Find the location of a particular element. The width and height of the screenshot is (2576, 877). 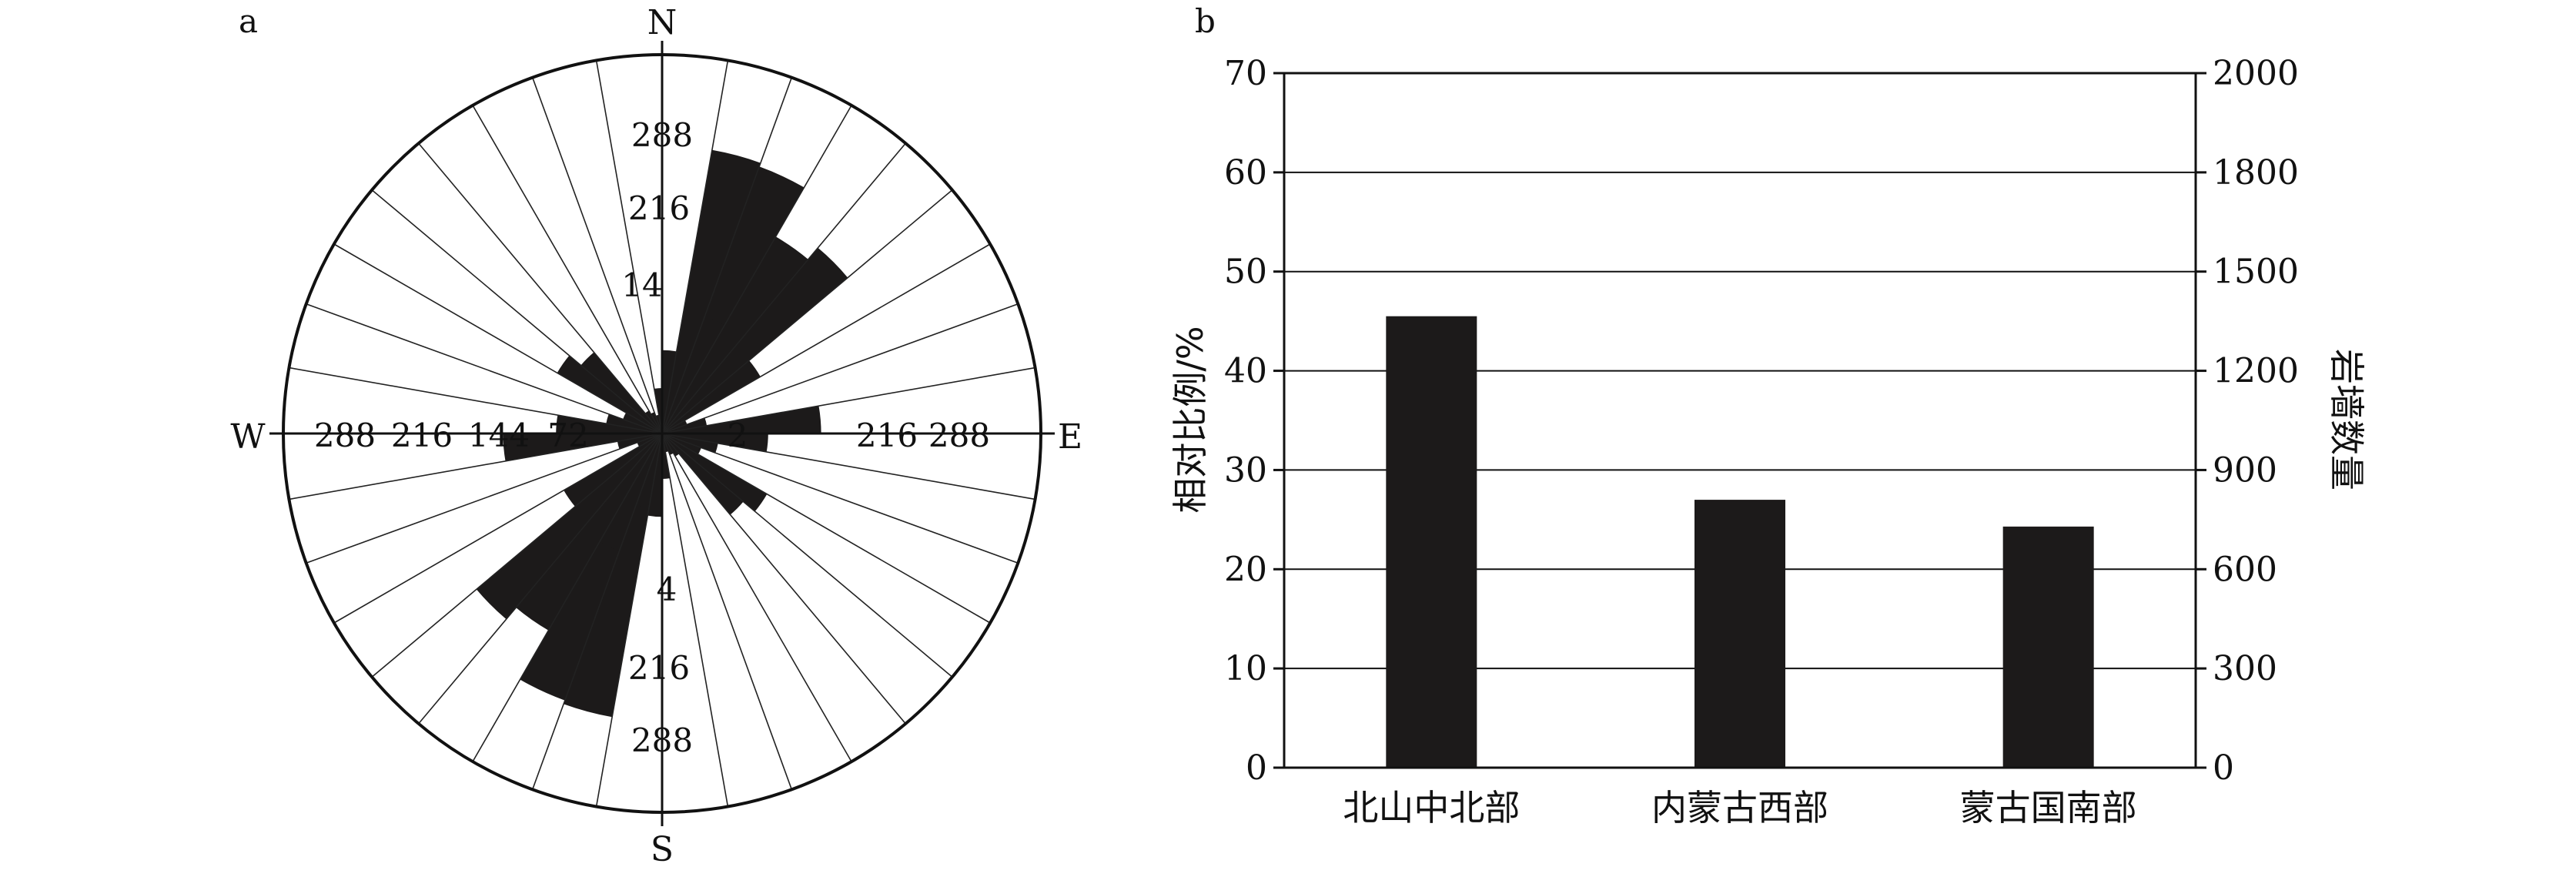

y-right-tick-label: 1800 is located at coordinates (2256, 172).